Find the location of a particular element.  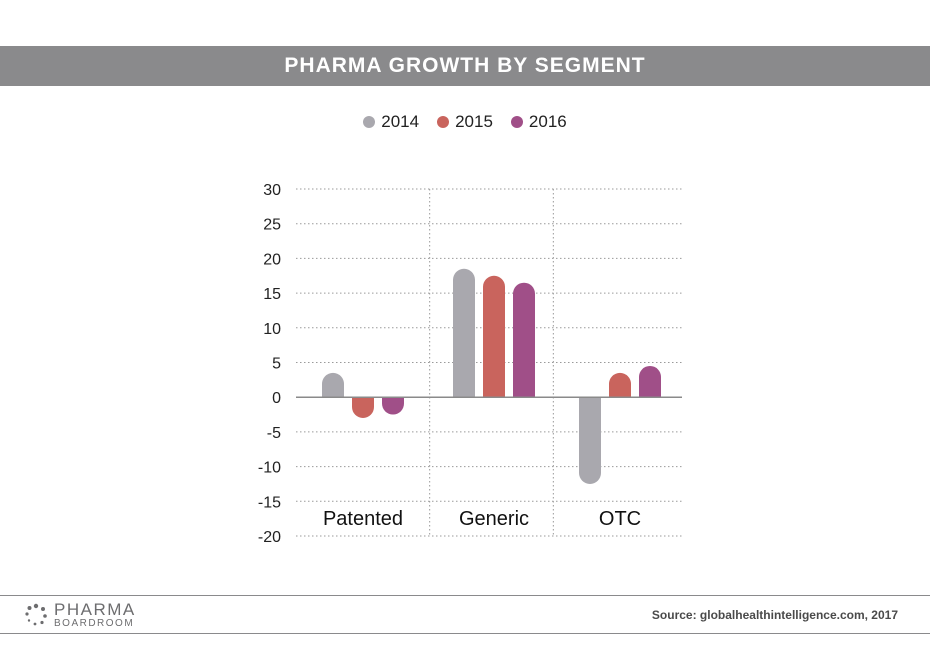

legend-swatch-2016 is located at coordinates (516, 122).